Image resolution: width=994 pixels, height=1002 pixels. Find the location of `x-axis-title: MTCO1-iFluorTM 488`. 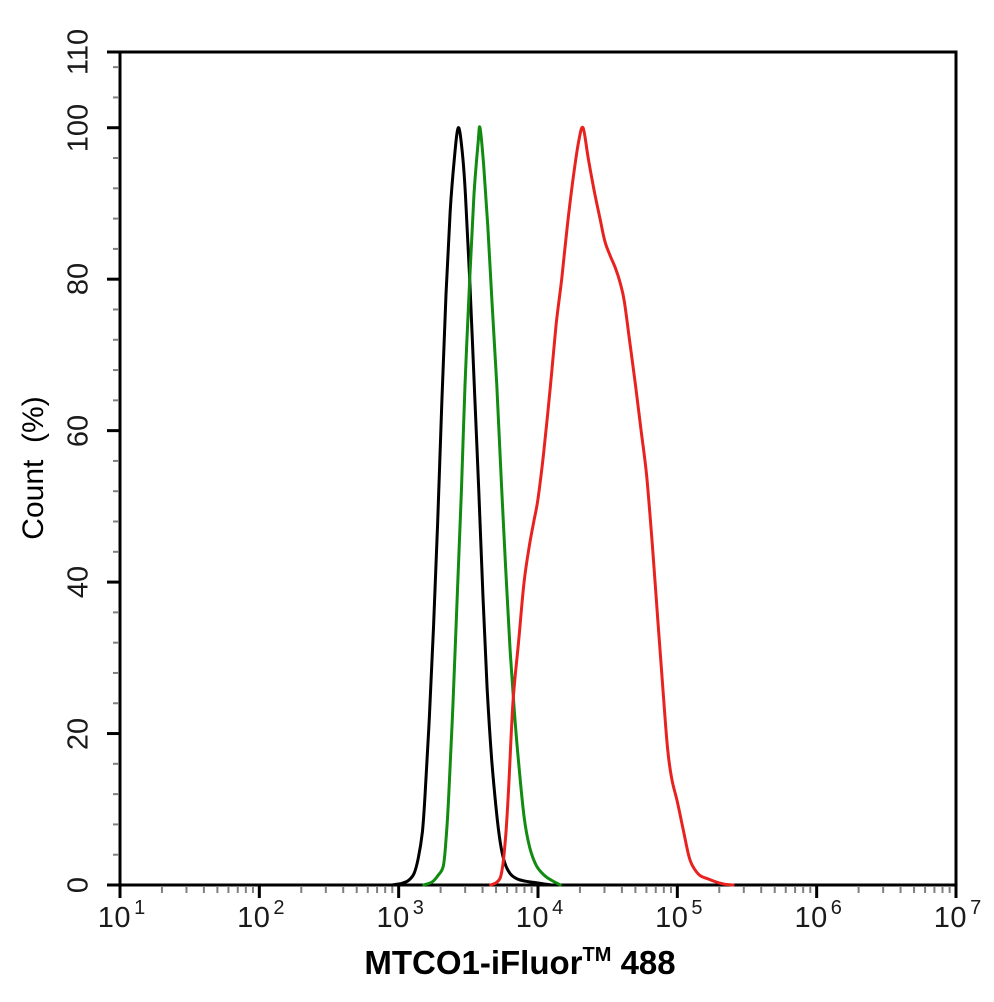

x-axis-title: MTCO1-iFluorTM 488 is located at coordinates (519, 963).